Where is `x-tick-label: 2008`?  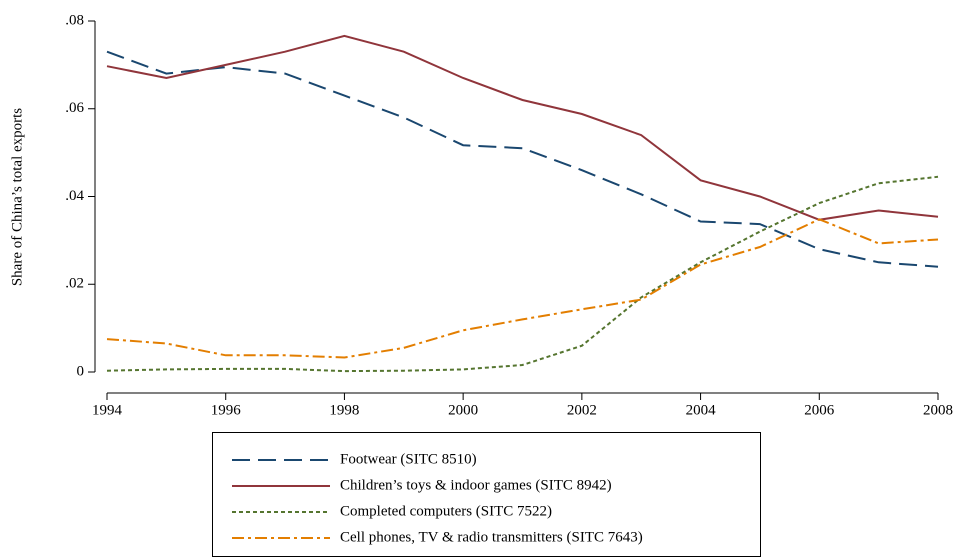
x-tick-label: 2008 is located at coordinates (938, 410).